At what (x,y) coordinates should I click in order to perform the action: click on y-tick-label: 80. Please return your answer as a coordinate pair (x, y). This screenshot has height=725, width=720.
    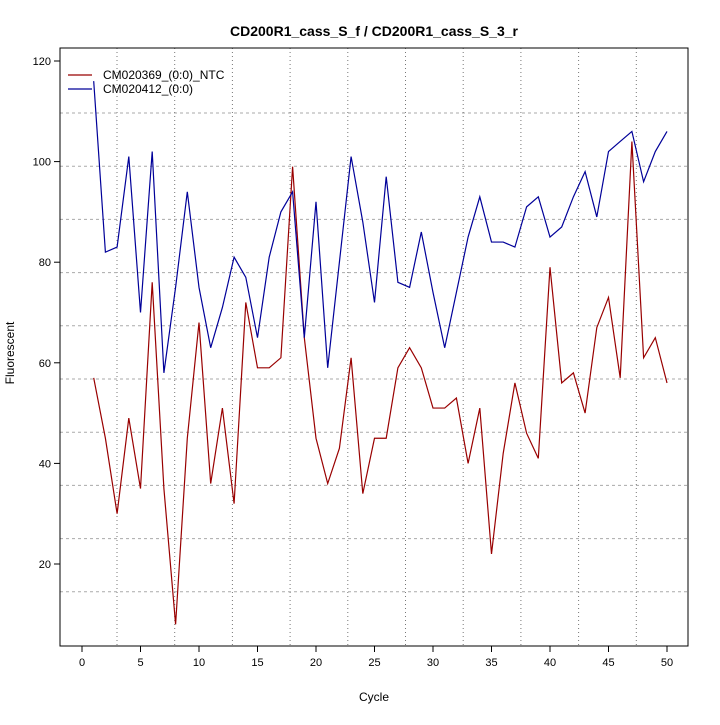
    Looking at the image, I should click on (45, 263).